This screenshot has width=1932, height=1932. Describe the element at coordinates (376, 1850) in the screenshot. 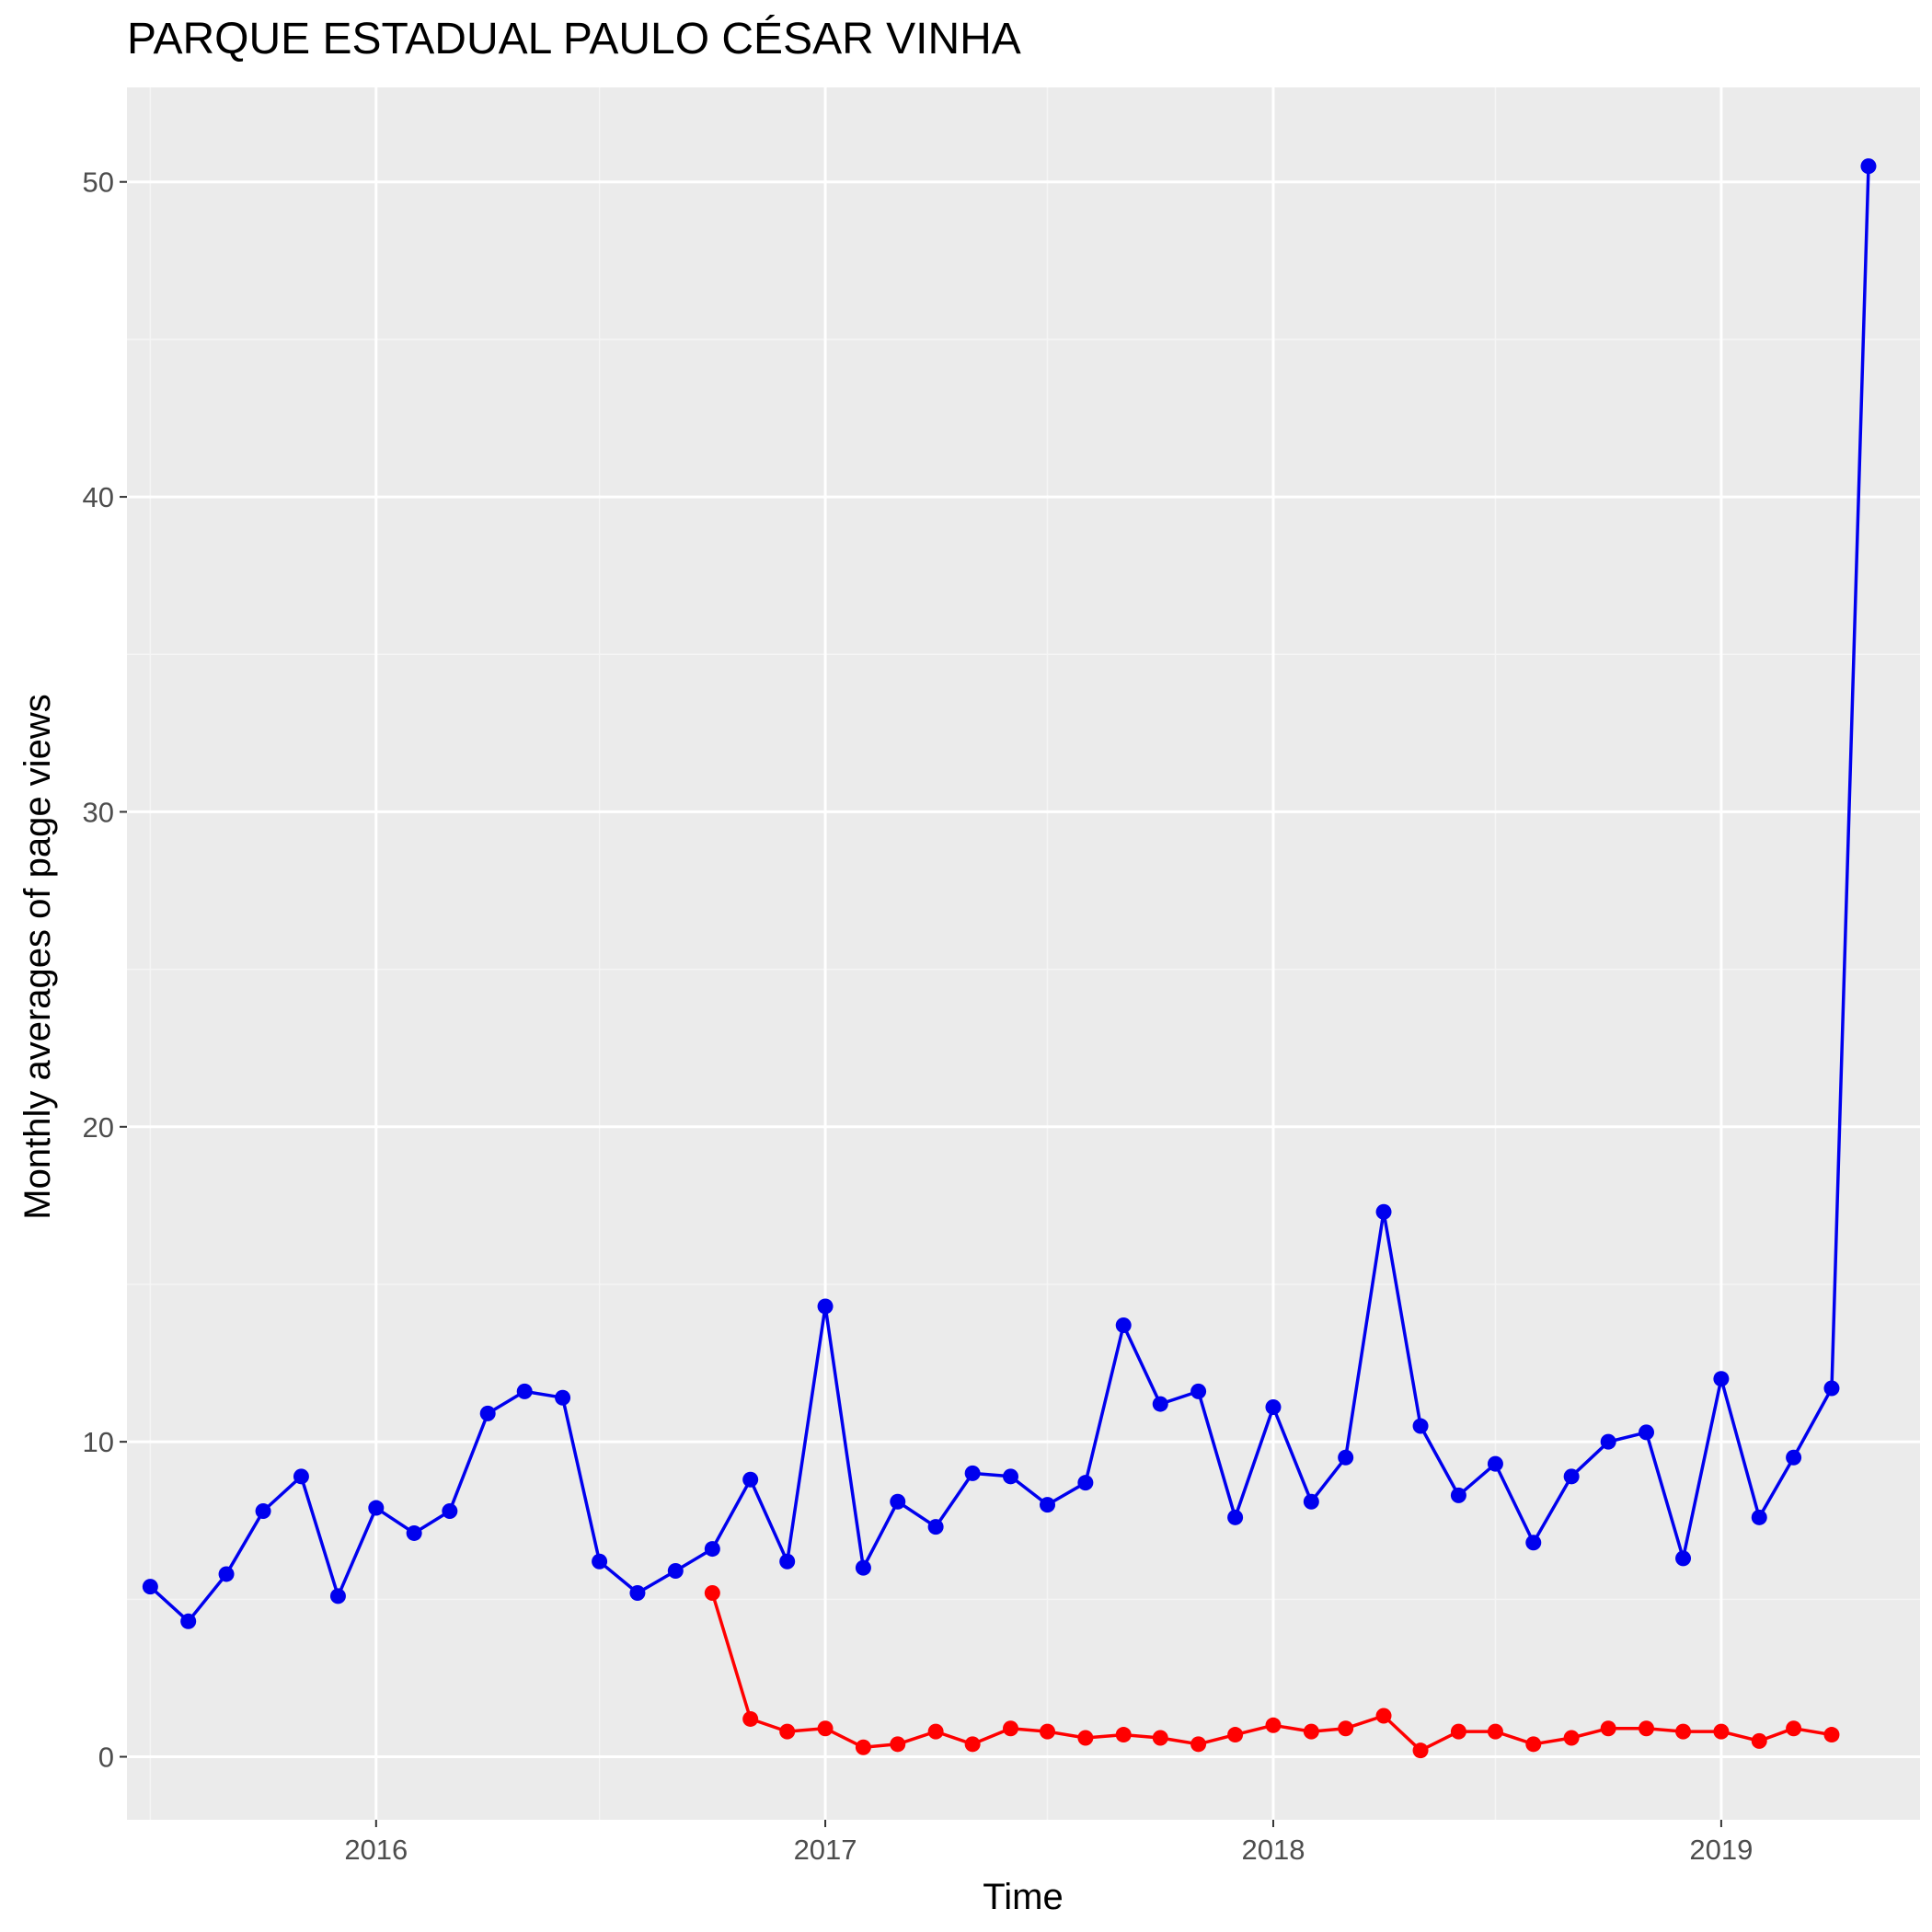

I see `x-tick-label: 2016` at that location.